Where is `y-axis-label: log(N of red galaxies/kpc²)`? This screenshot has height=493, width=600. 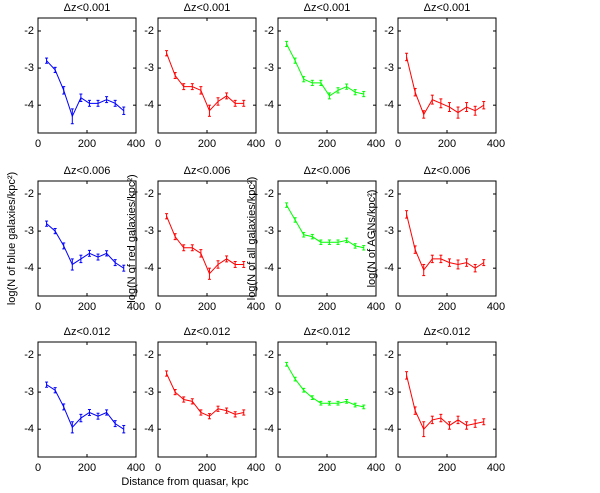 y-axis-label: log(N of red galaxies/kpc²) is located at coordinates (132, 238).